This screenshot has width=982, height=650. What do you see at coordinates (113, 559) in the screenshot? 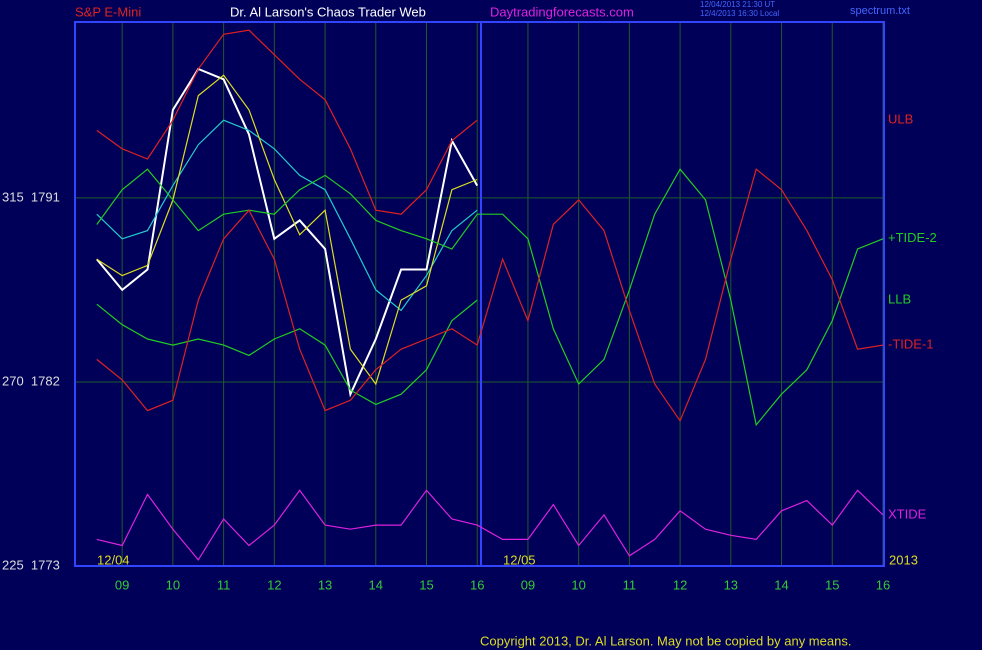
I see `date-label: 12/04` at bounding box center [113, 559].